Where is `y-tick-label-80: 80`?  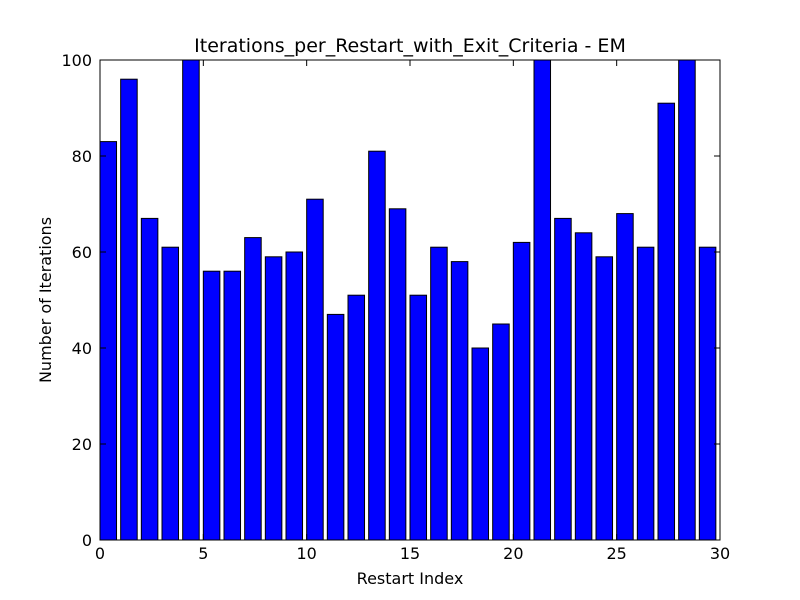 y-tick-label-80: 80 is located at coordinates (82, 156).